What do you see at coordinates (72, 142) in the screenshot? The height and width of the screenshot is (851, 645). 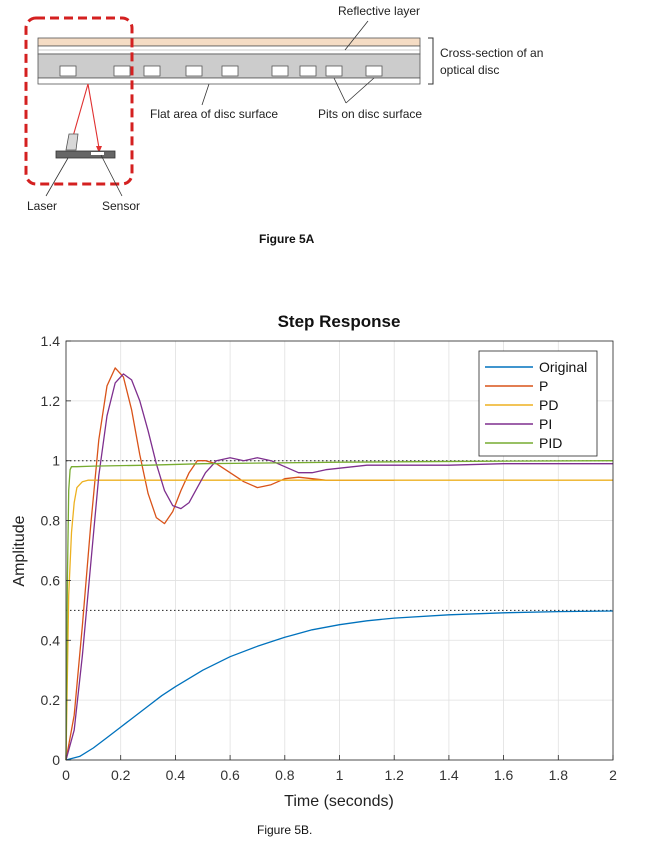 I see `laser-emitter` at bounding box center [72, 142].